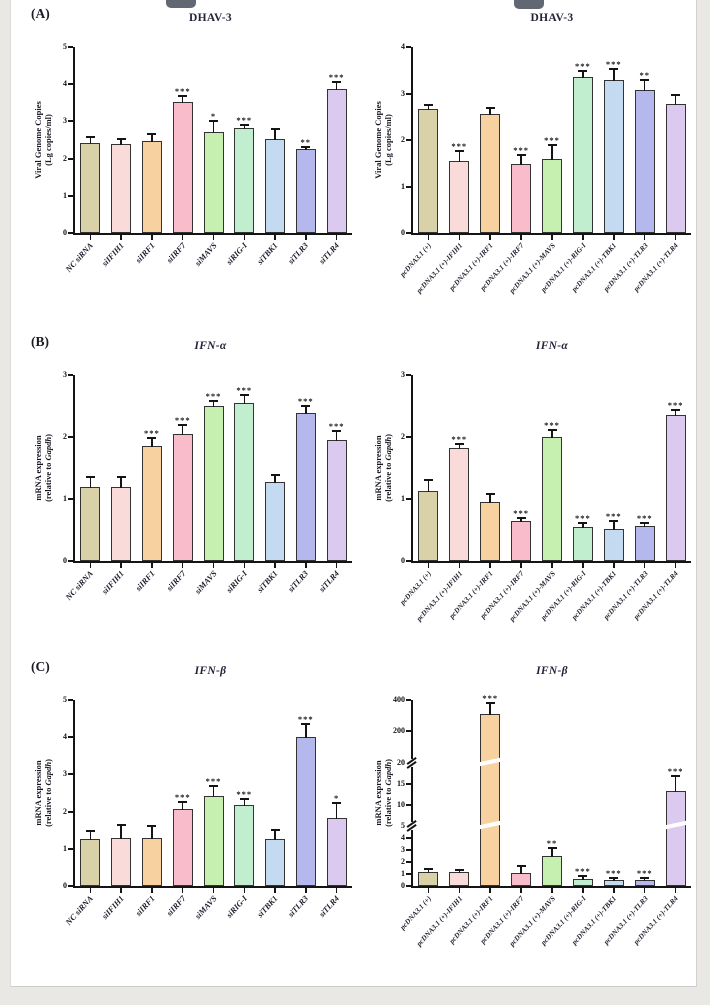  I want to click on x-axis-category-label: siTBK1, so click(267, 582).